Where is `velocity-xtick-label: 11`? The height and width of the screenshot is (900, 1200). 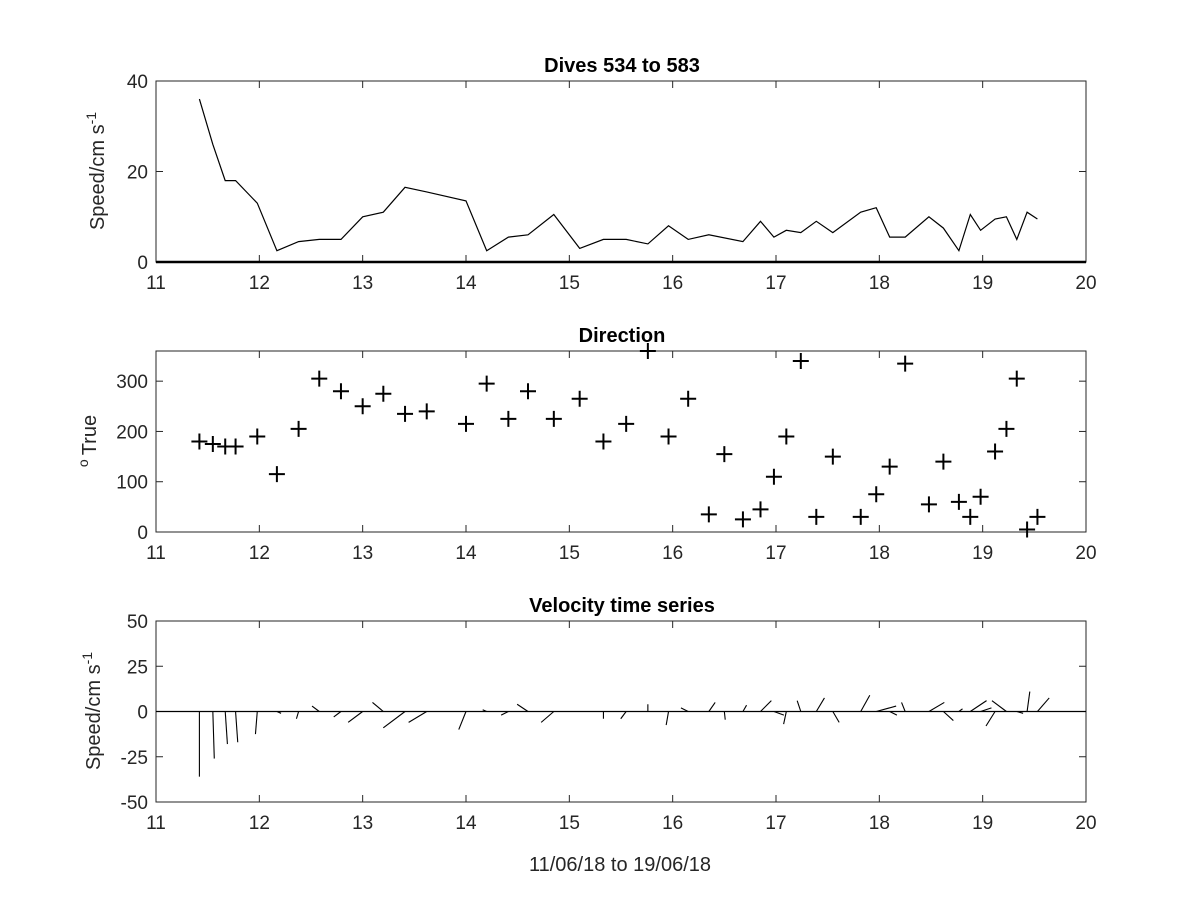
velocity-xtick-label: 11 is located at coordinates (156, 823).